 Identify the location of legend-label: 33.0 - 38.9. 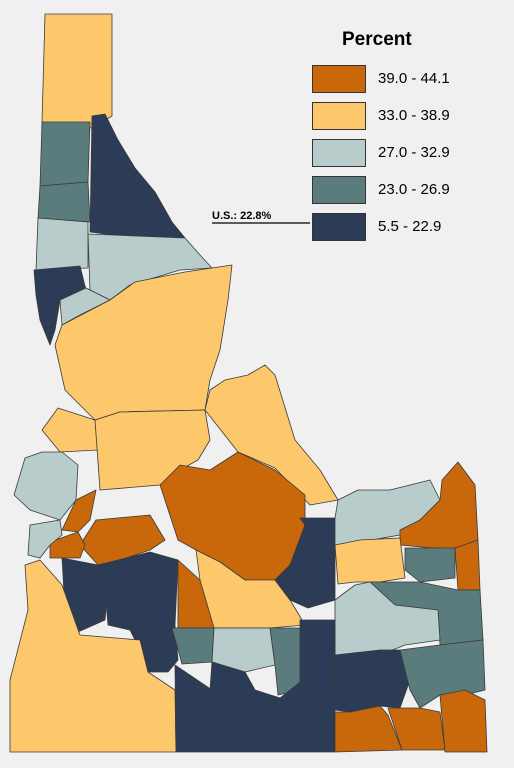
(414, 115).